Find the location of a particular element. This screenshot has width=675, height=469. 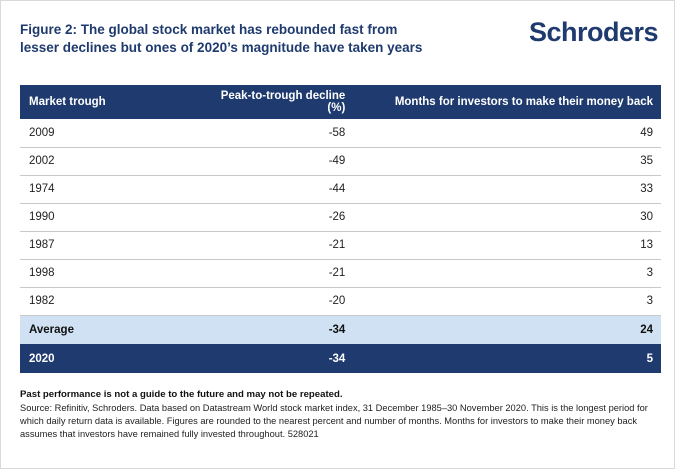

table-row-average: Average -34 24 is located at coordinates (340, 330).